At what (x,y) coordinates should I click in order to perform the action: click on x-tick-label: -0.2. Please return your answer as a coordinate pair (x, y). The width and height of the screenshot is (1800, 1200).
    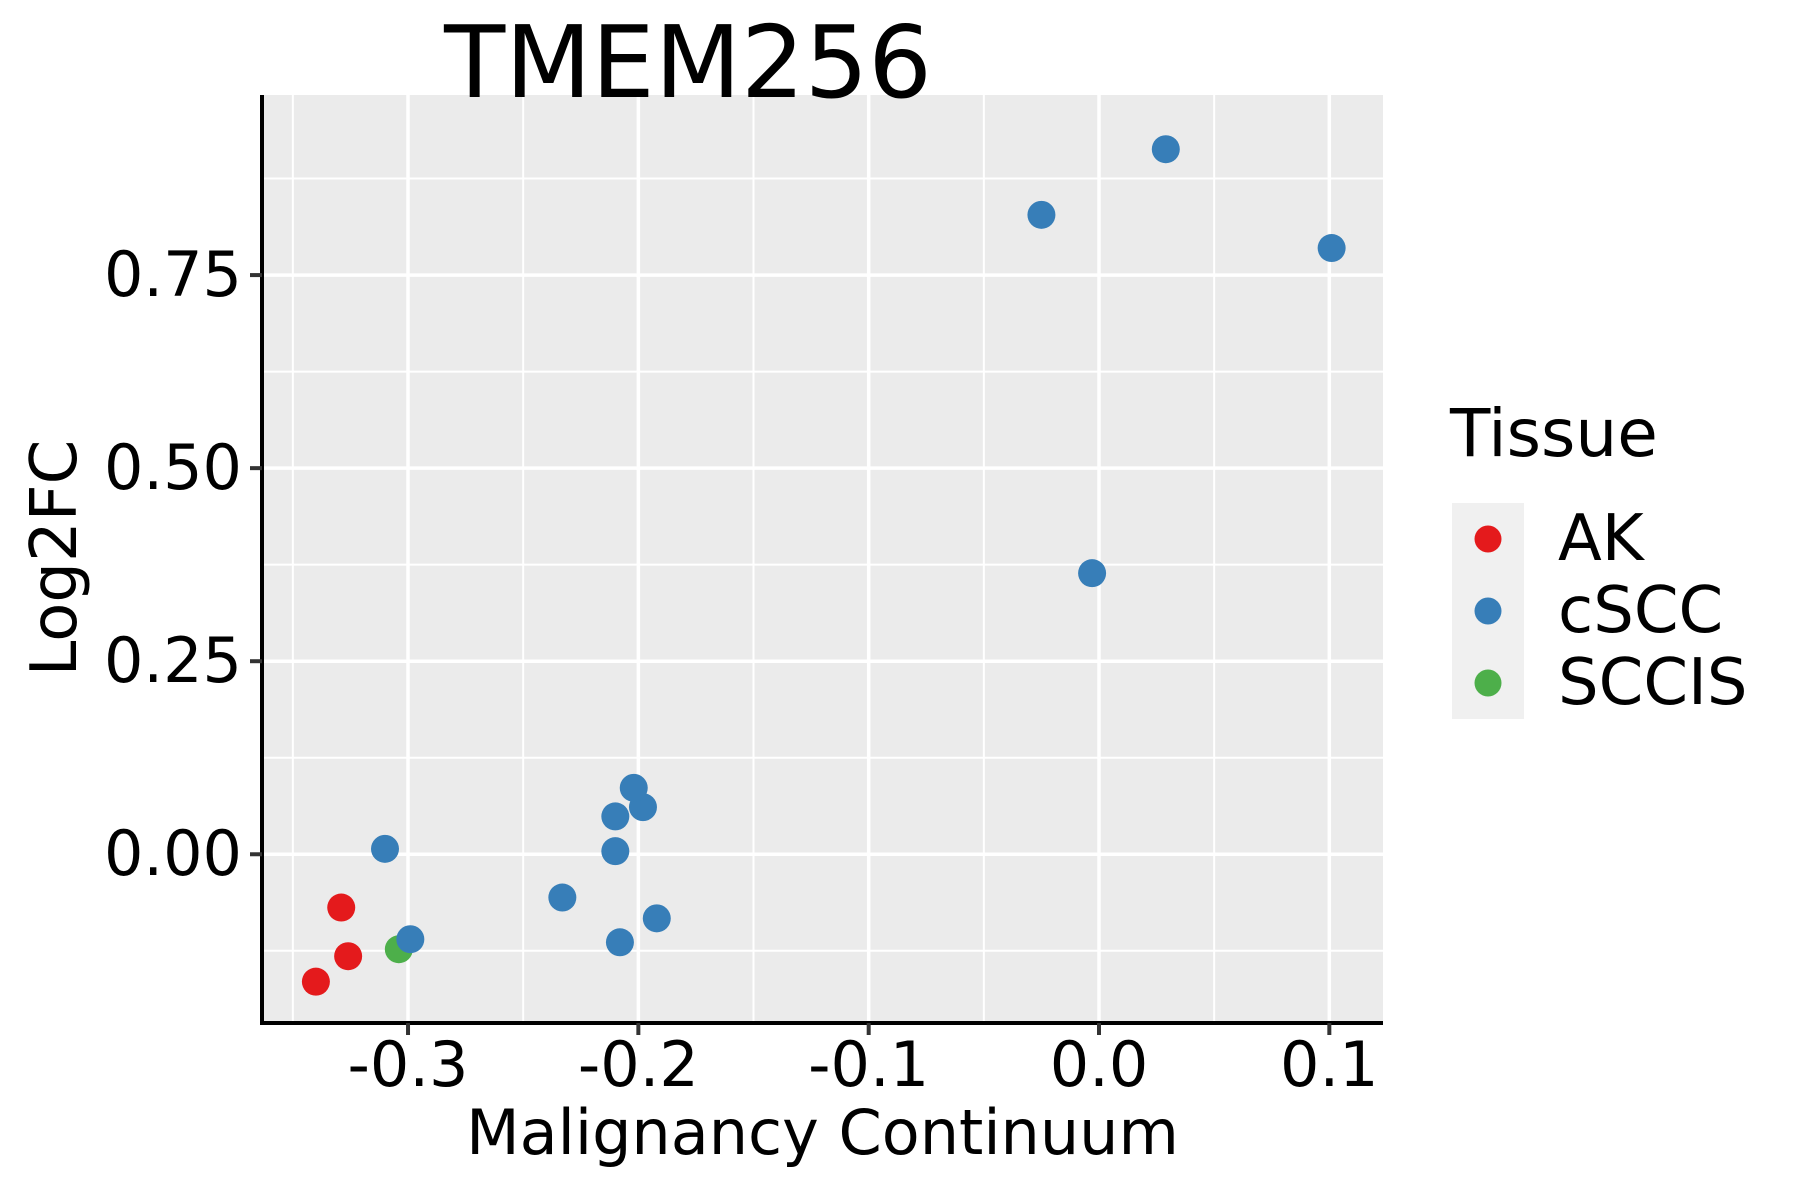
    Looking at the image, I should click on (638, 1064).